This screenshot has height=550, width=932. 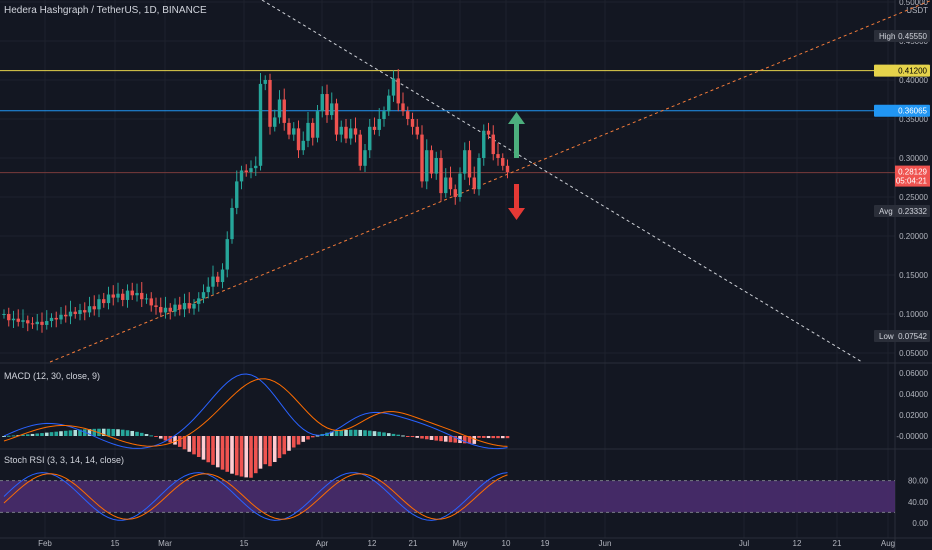 I want to click on svg-text: 0.45550, so click(x=912, y=36).